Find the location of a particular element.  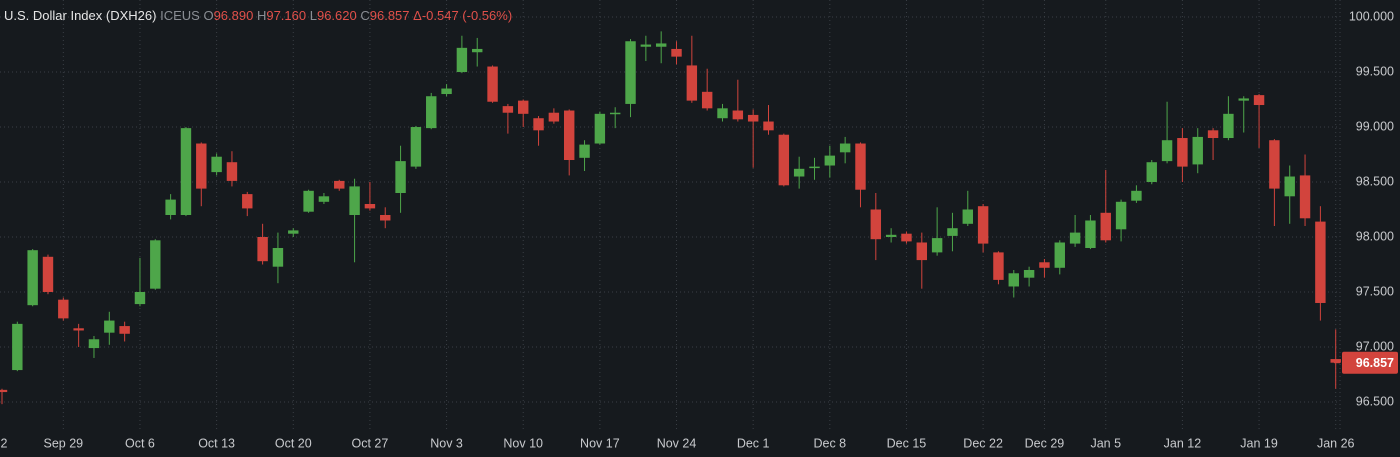

x-tick-label: Dec 15 is located at coordinates (907, 443).